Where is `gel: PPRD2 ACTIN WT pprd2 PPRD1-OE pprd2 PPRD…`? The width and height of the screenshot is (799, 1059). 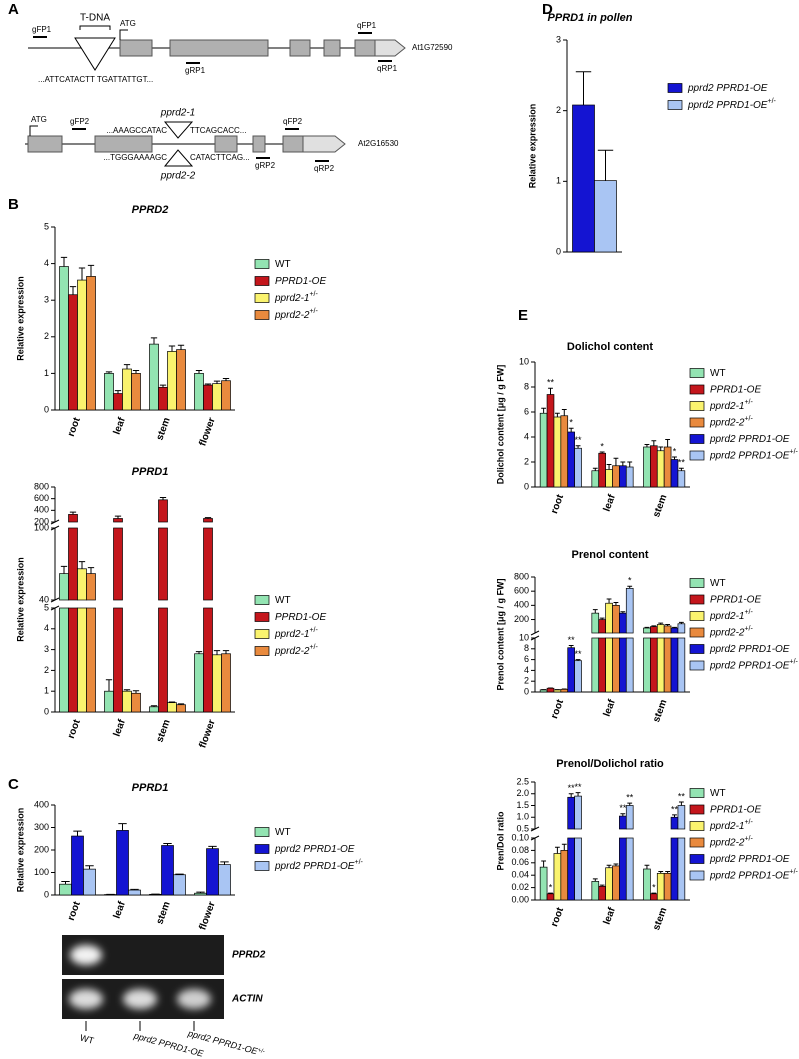
gel: PPRD2 ACTIN WT pprd2 PPRD1-OE pprd2 PPRD… is located at coordinates (164, 997).